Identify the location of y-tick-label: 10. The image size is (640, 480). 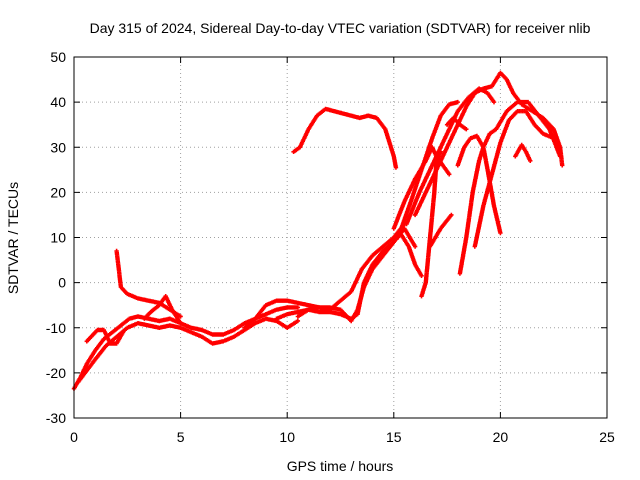
(58, 238).